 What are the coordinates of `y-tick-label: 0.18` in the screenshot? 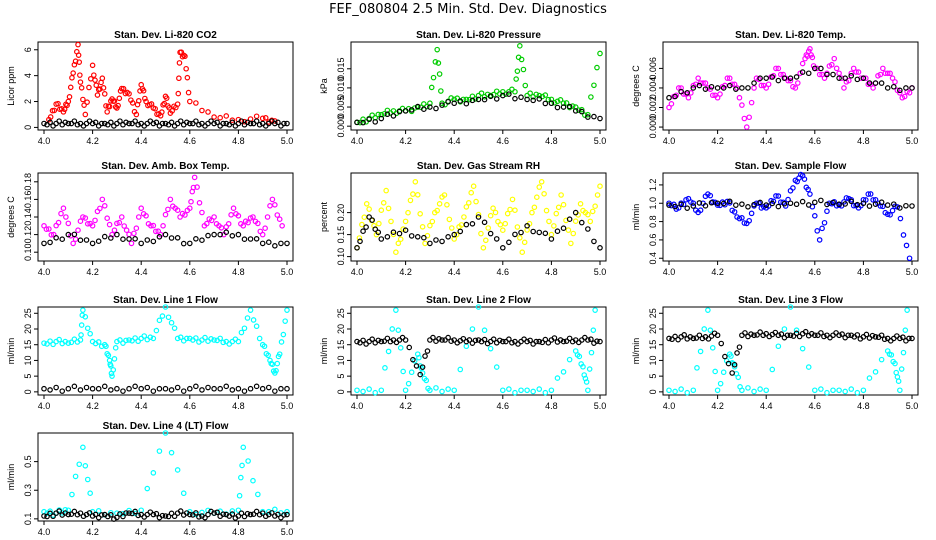 It's located at (28, 182).